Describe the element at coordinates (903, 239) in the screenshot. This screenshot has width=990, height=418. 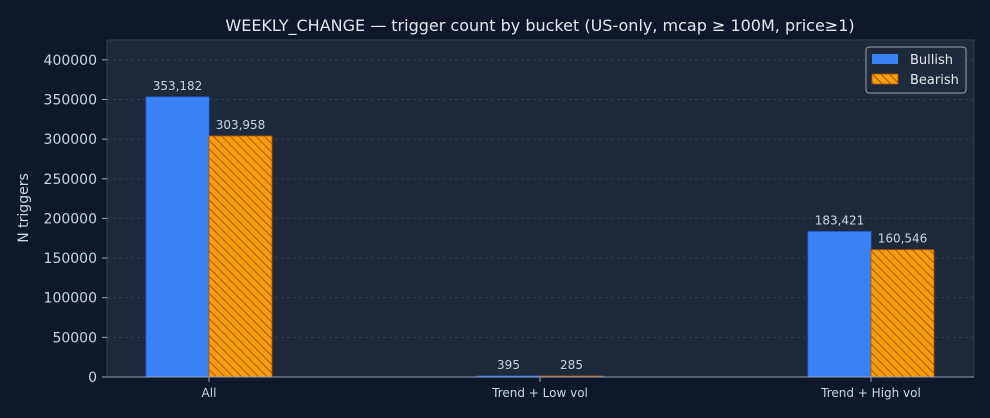
I see `data-label: 160,546` at that location.